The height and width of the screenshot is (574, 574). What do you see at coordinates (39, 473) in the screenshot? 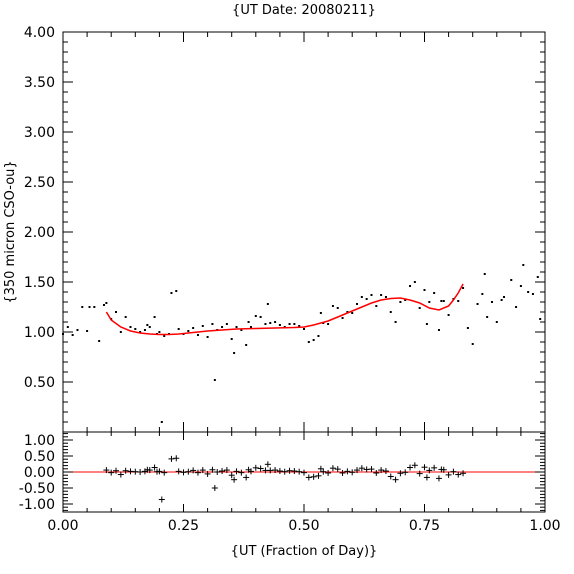
I see `residual-y-tick-label: 0.00` at bounding box center [39, 473].